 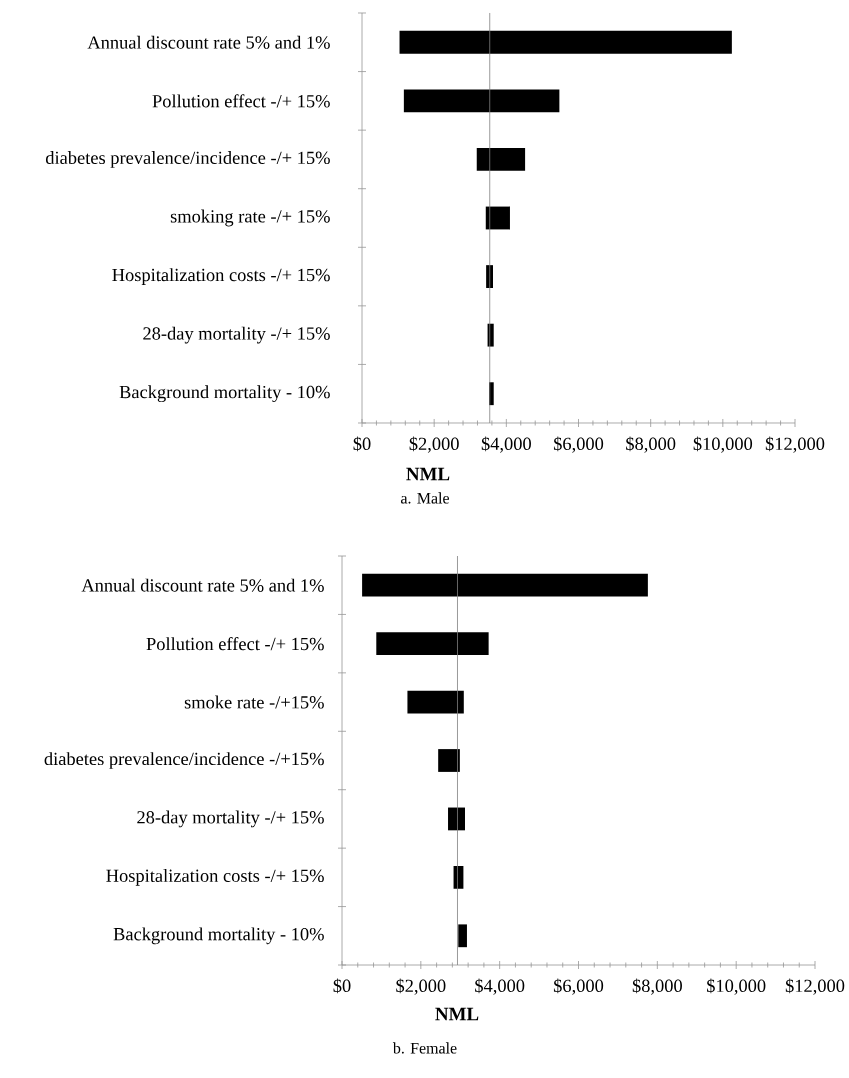 What do you see at coordinates (184, 760) in the screenshot?
I see `y-tick-label: diabetes prevalence/incidence -/+15%` at bounding box center [184, 760].